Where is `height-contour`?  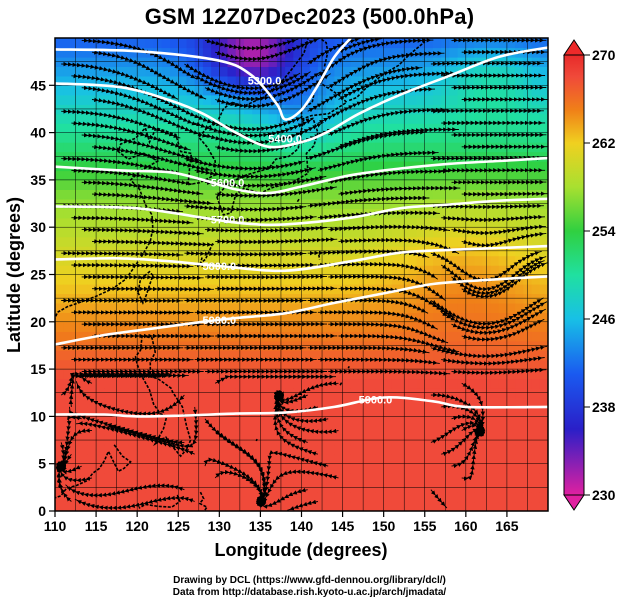
height-contour is located at coordinates (301, 212).